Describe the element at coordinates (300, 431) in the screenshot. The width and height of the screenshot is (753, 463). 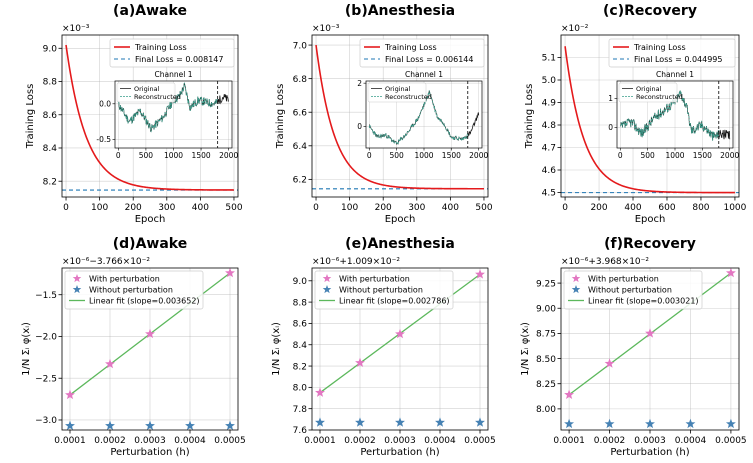
I see `y-tick-label: 7.6` at that location.